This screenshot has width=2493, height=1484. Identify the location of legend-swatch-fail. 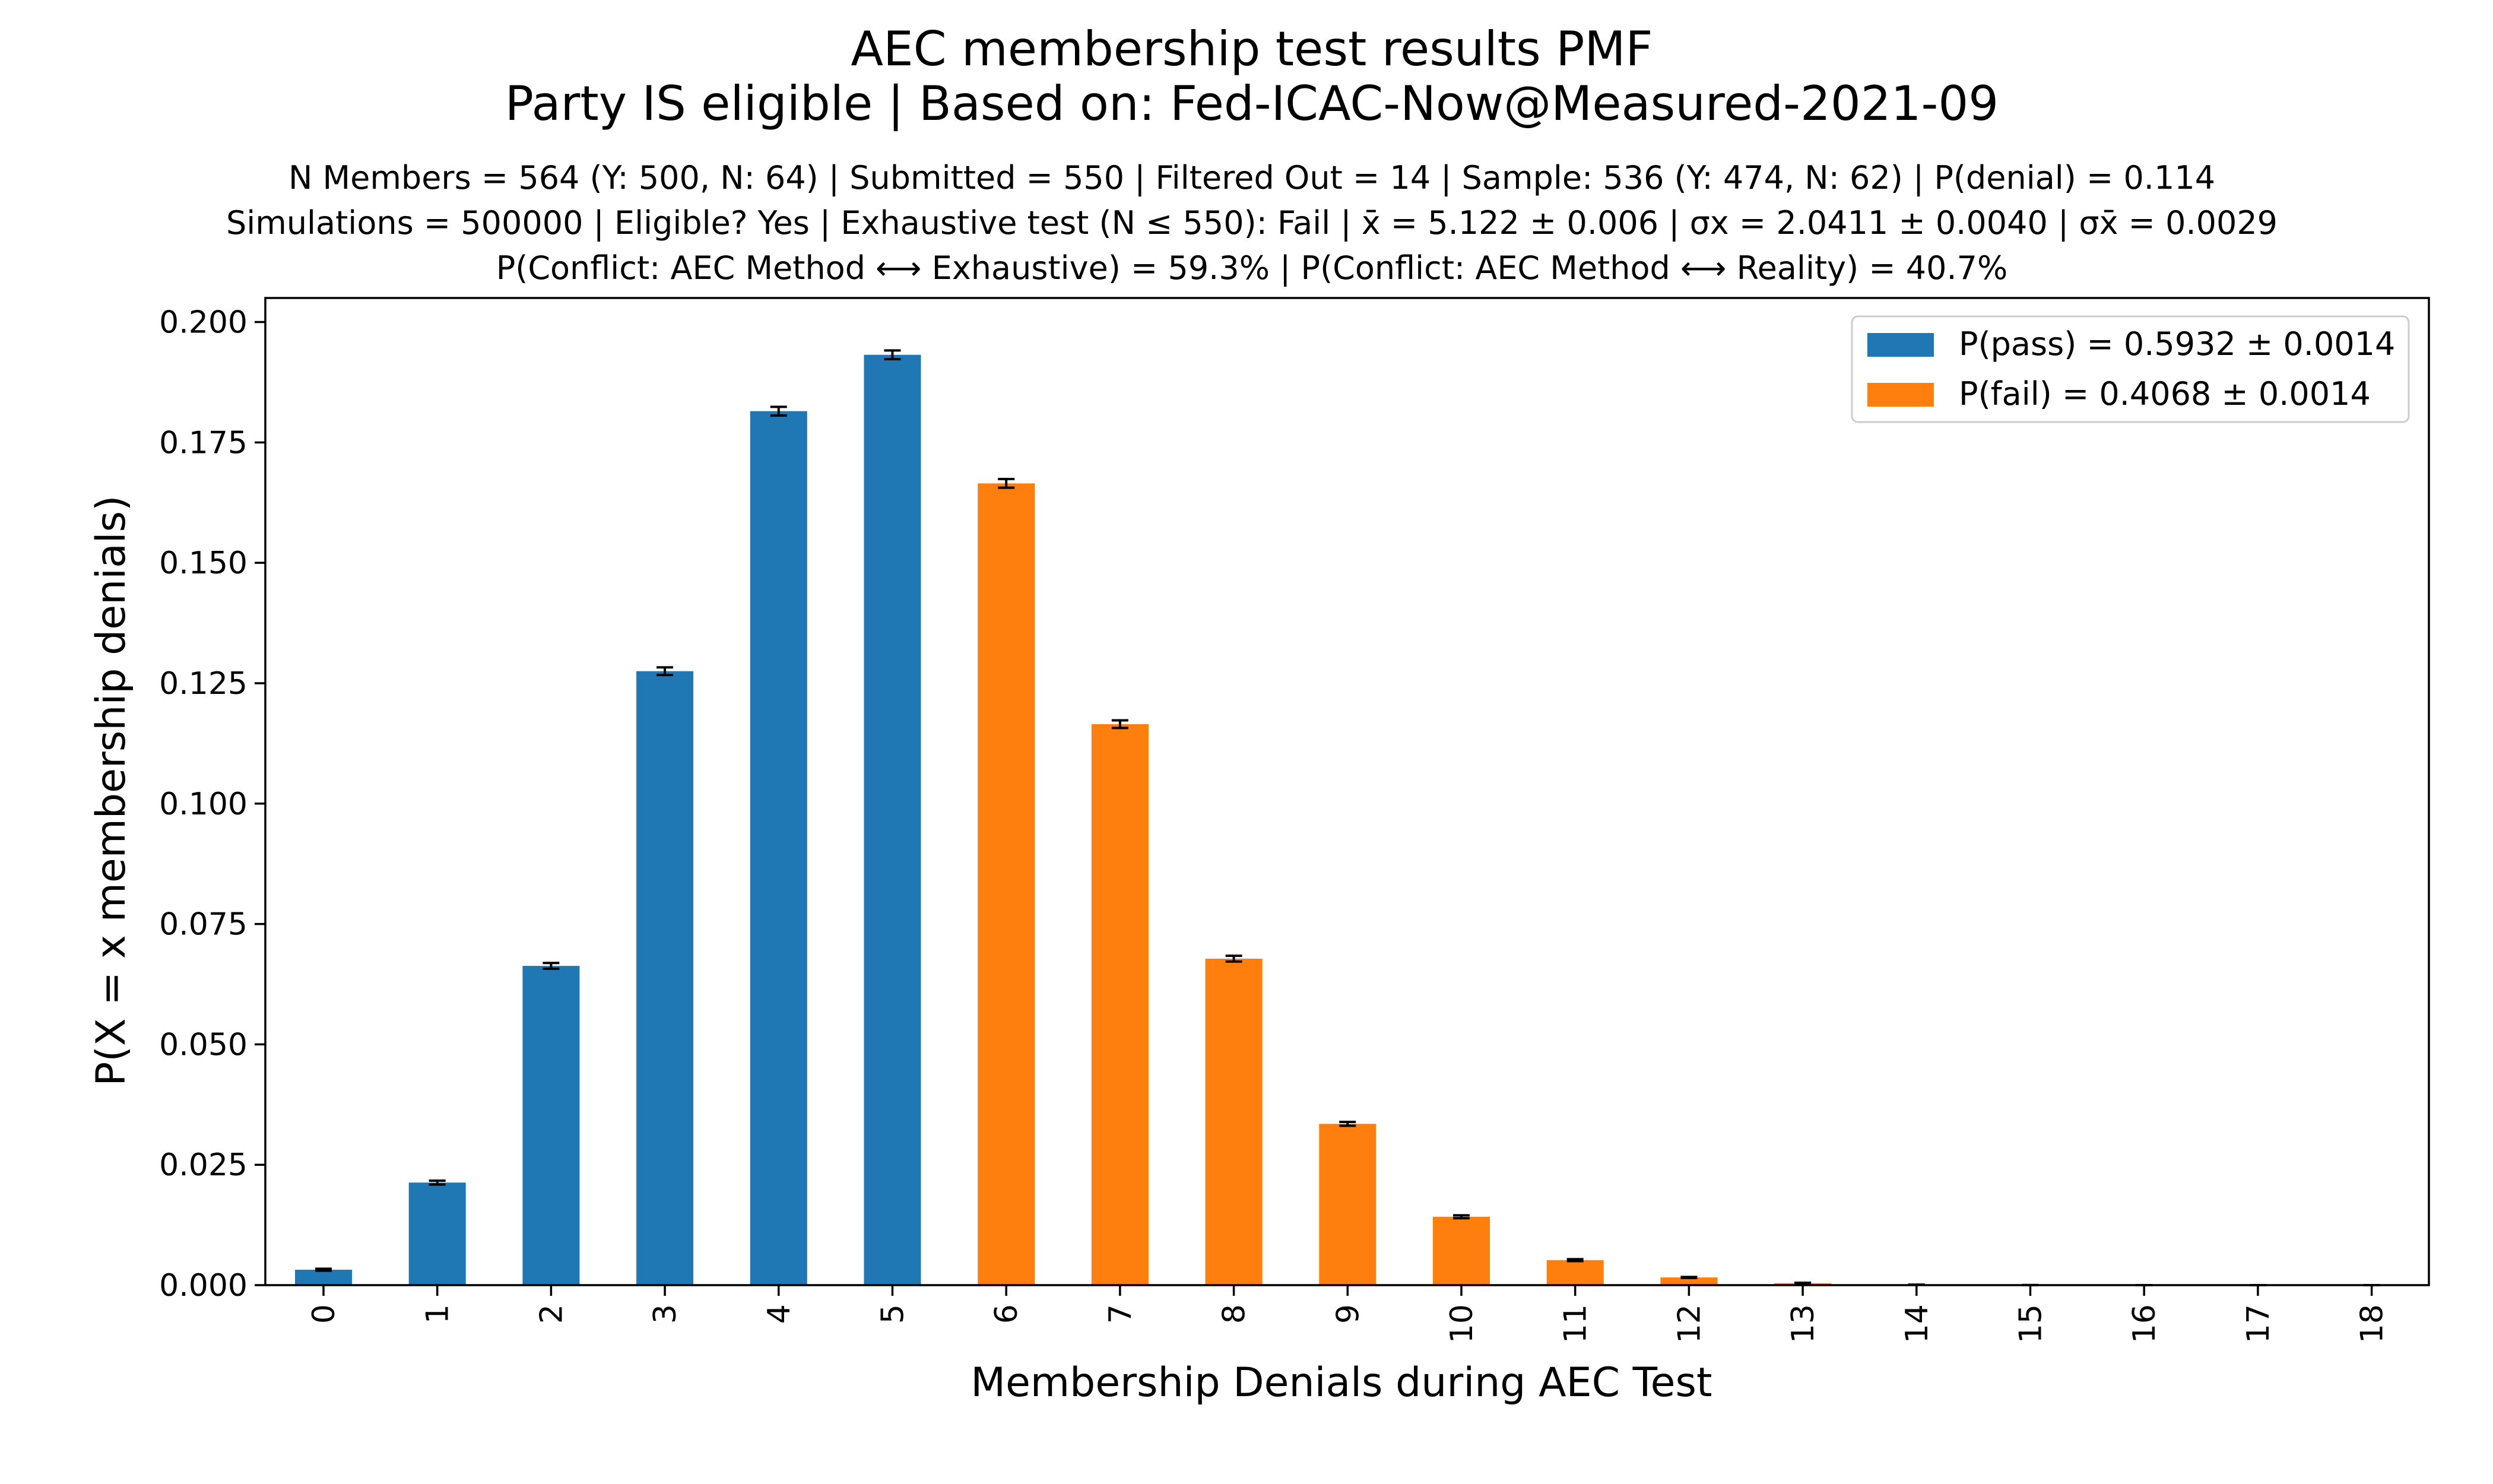
(1900, 395).